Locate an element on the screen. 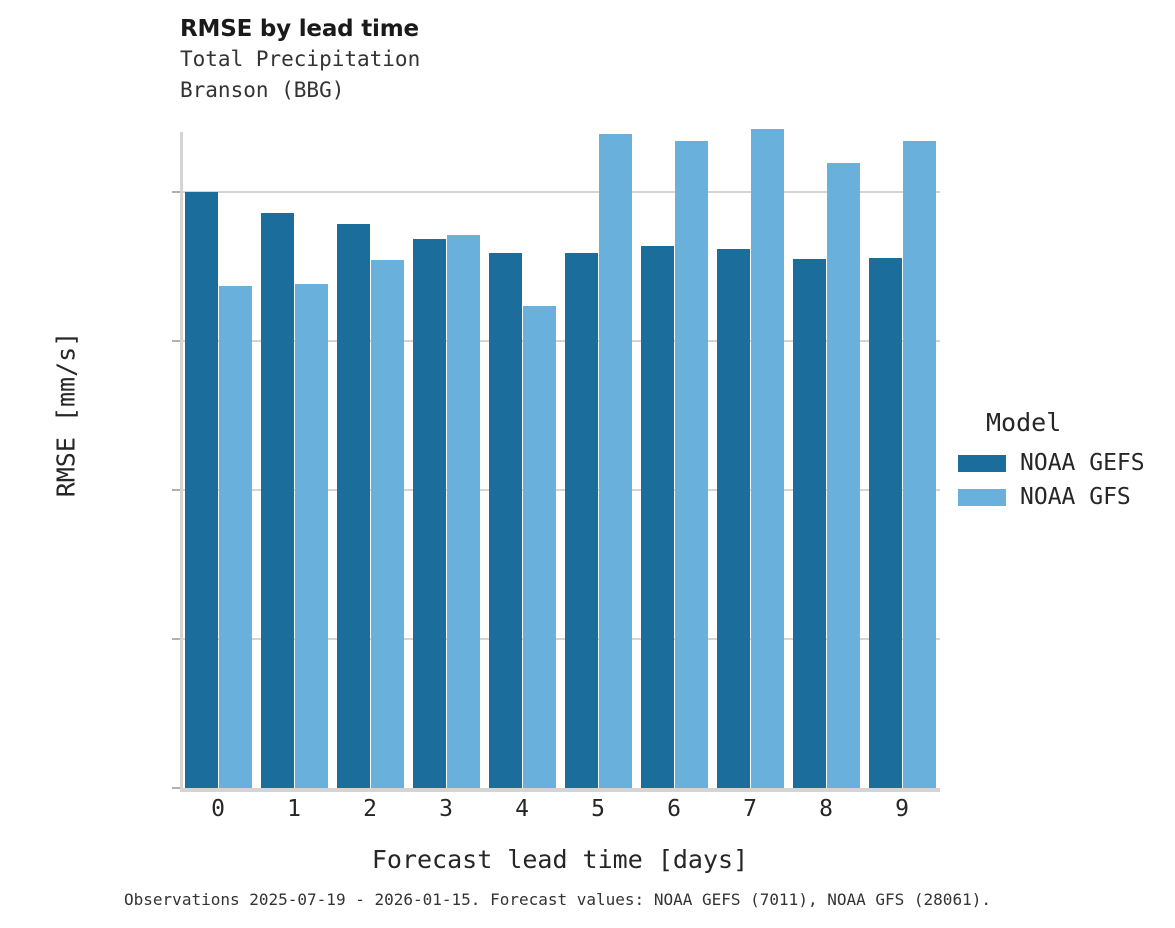 The image size is (1175, 928). legend: Model NOAA GEFS NOAA GFS is located at coordinates (1065, 462).